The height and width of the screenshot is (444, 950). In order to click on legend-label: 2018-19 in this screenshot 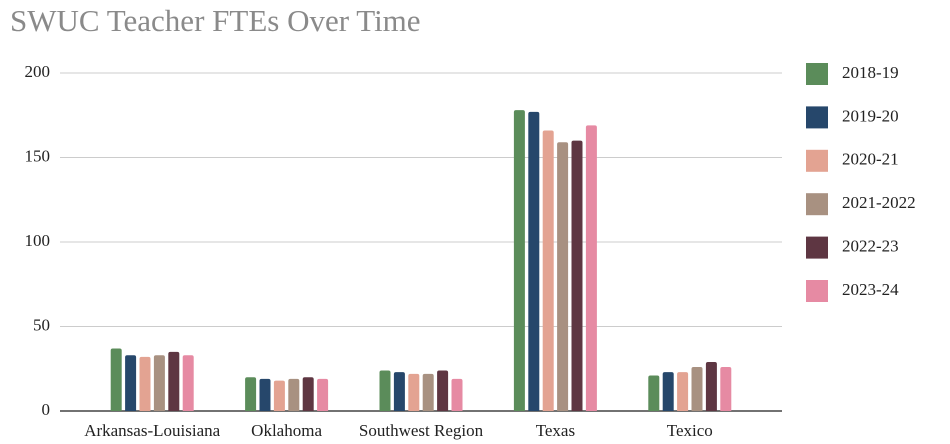, I will do `click(870, 72)`.